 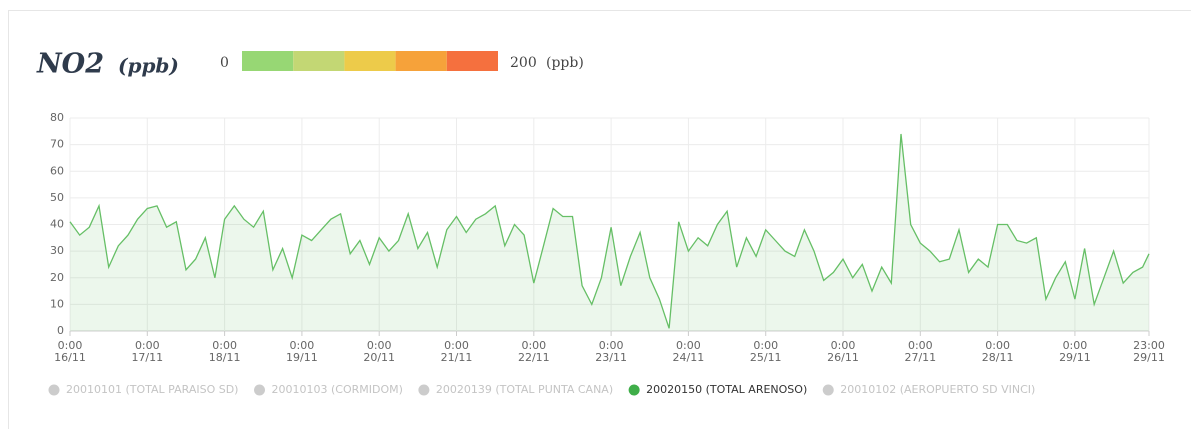 What do you see at coordinates (689, 357) in the screenshot?
I see `x-tick-date: 24/11` at bounding box center [689, 357].